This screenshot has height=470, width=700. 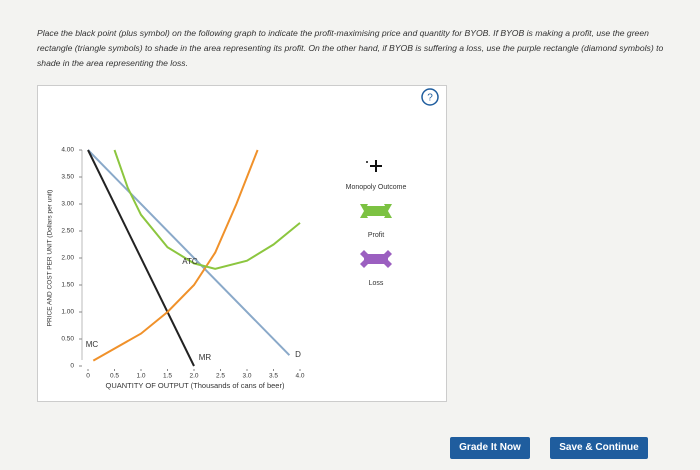 I want to click on x-tick-label: 1.0, so click(x=140, y=376).